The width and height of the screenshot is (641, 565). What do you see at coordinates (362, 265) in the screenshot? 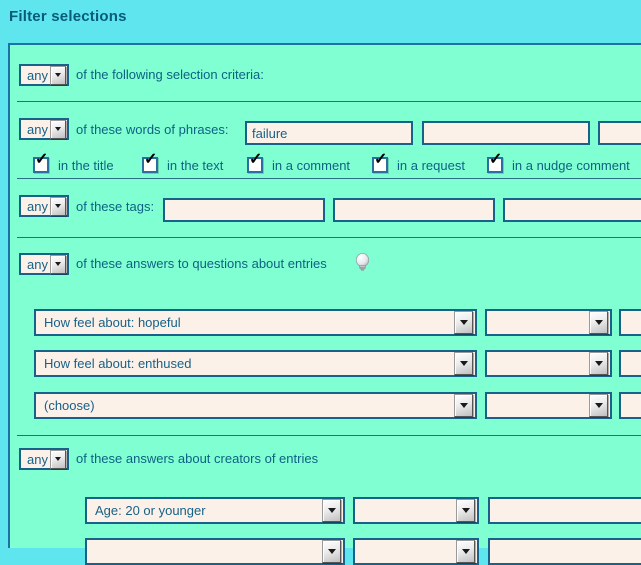
I see `lightbulb-icon` at bounding box center [362, 265].